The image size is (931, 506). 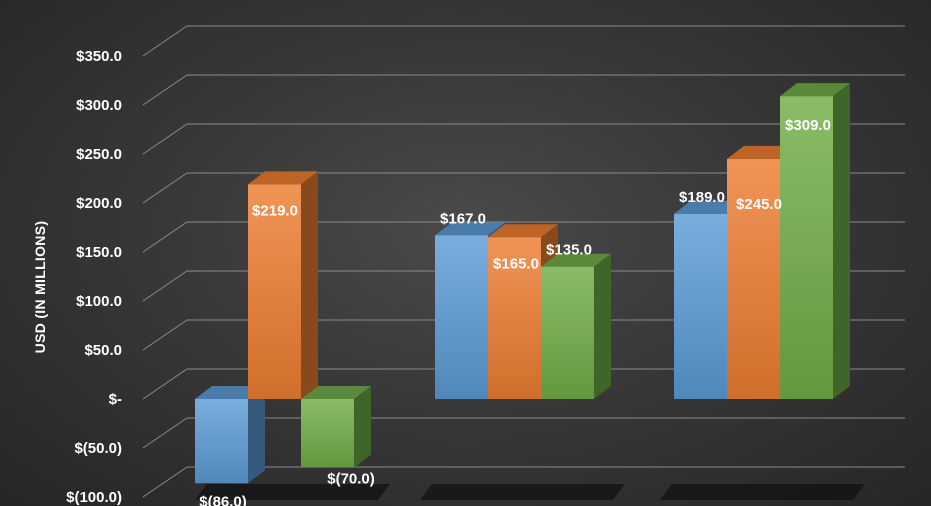 What do you see at coordinates (103, 350) in the screenshot?
I see `y-tick-label: $50.0` at bounding box center [103, 350].